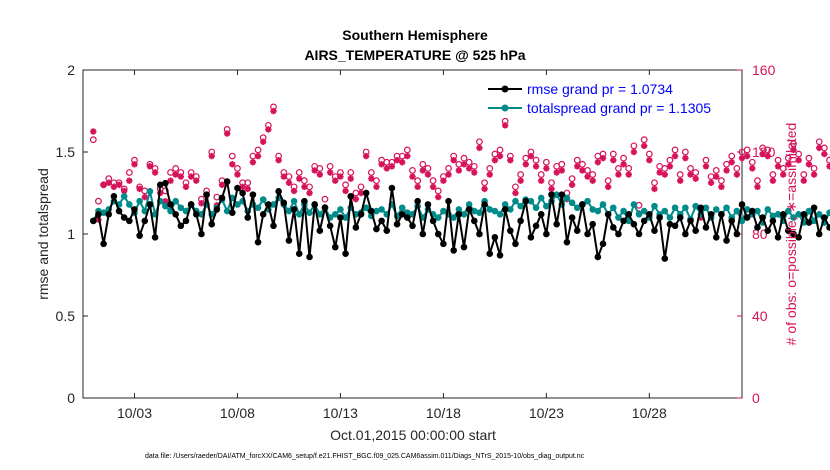 The height and width of the screenshot is (470, 830). I want to click on legend-rmse: rmse grand pr = 1.0734, so click(600, 89).